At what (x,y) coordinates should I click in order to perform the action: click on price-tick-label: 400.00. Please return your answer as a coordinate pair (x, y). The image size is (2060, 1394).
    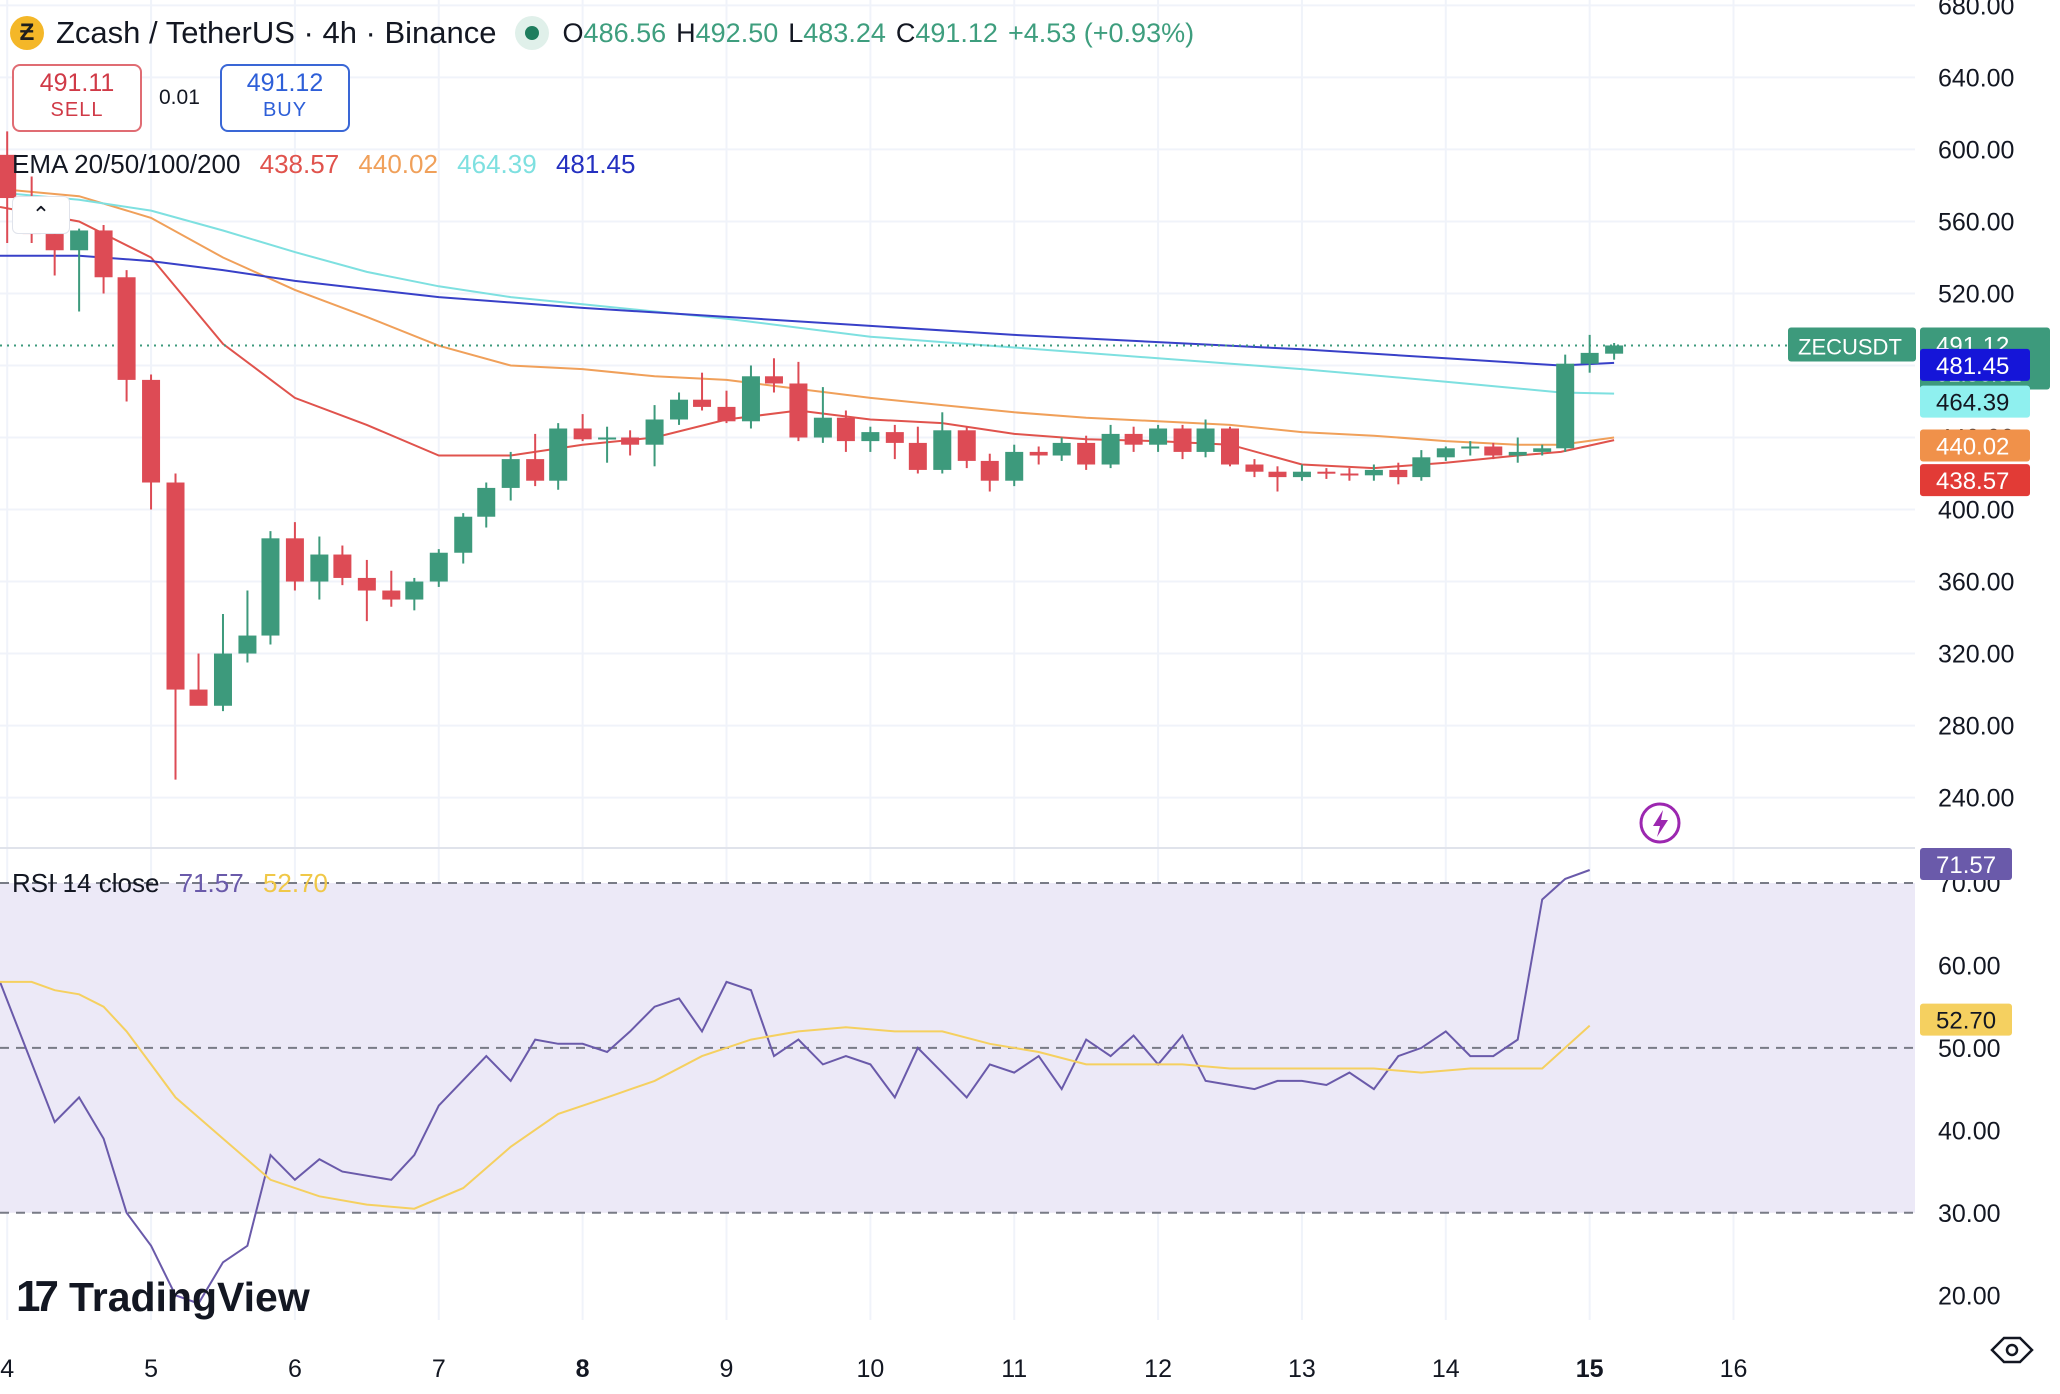
    Looking at the image, I should click on (1976, 511).